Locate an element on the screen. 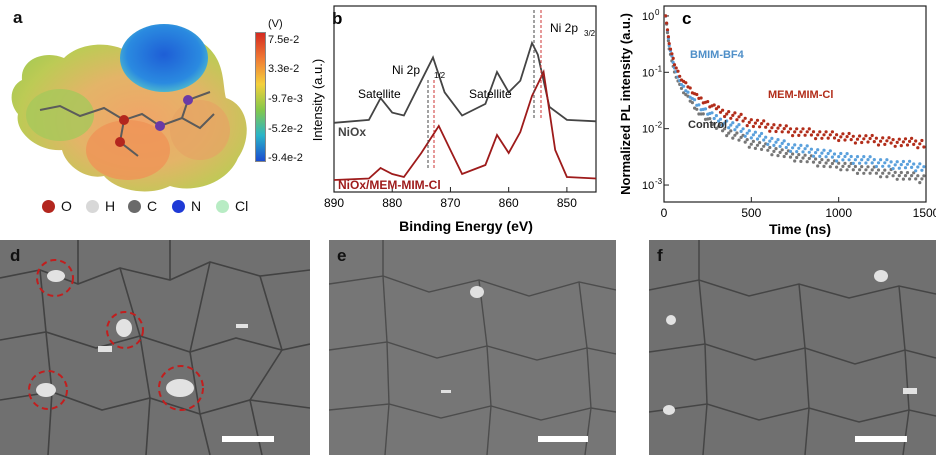  x-tick-label: 890 is located at coordinates (334, 203).